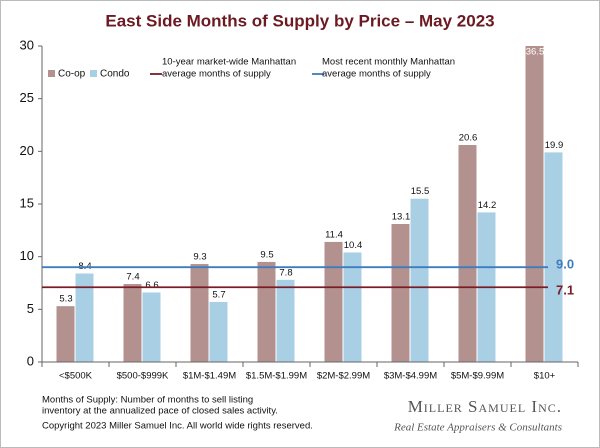 The width and height of the screenshot is (600, 448). What do you see at coordinates (27, 150) in the screenshot?
I see `y-tick-label: 20` at bounding box center [27, 150].